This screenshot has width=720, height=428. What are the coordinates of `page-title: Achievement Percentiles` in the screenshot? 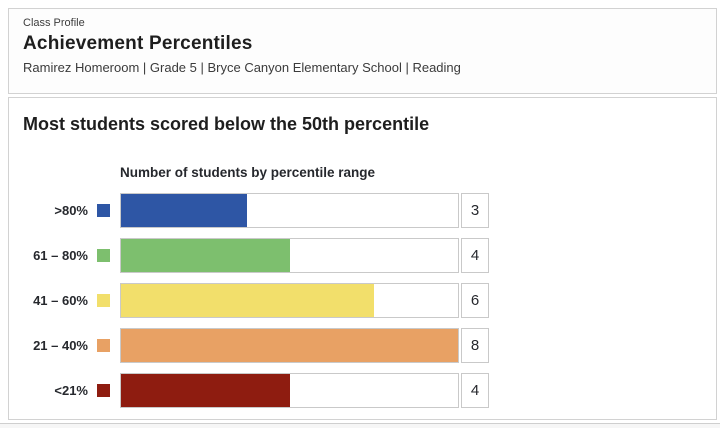 It's located at (138, 43).